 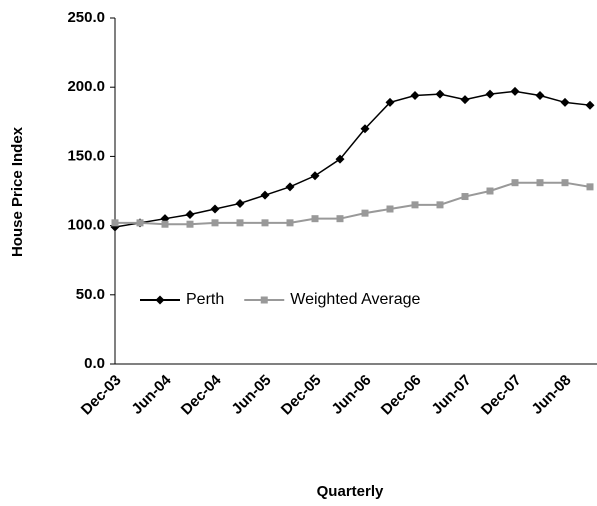 I want to click on x-tick-label: Dec-06, so click(x=401, y=395).